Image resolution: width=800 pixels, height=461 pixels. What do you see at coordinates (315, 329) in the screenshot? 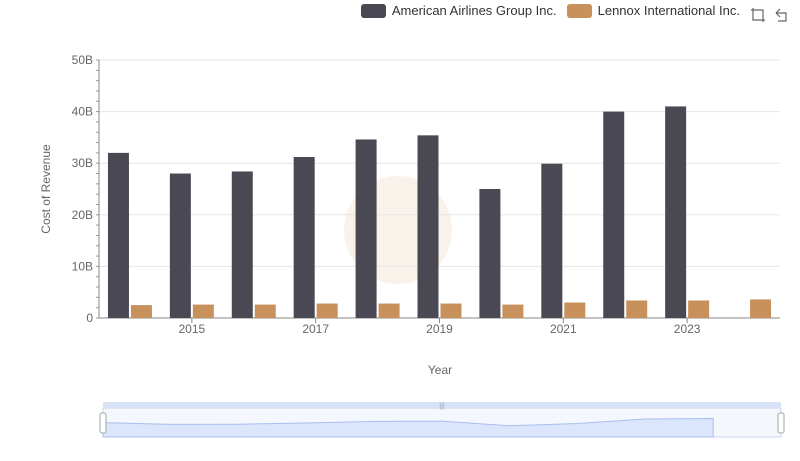
I see `x-tick-label: 2017` at bounding box center [315, 329].